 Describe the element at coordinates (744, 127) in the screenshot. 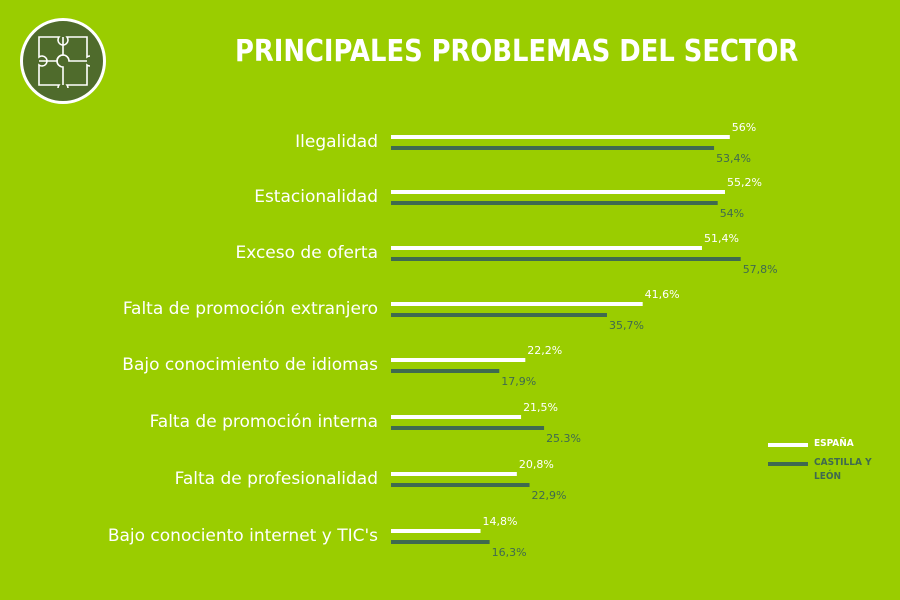

I see `data-label-espana: 56%` at that location.